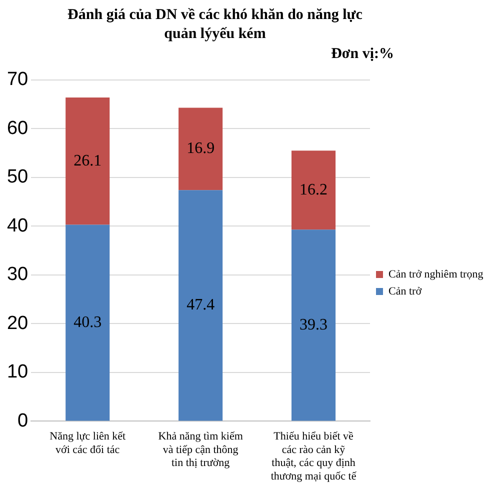 The width and height of the screenshot is (494, 490). I want to click on data-label: 39.3, so click(314, 325).